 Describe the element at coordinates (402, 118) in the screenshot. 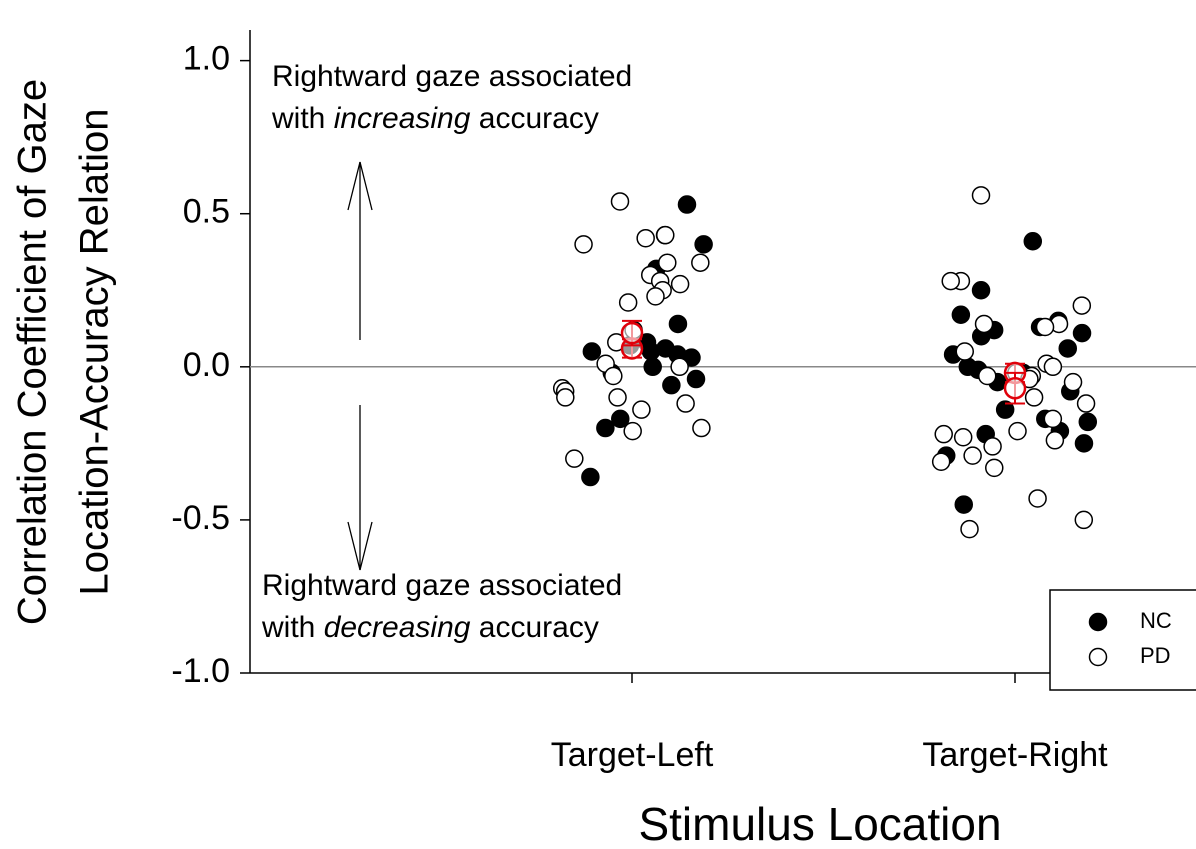

I see `annotation-emphasis: increasing` at that location.